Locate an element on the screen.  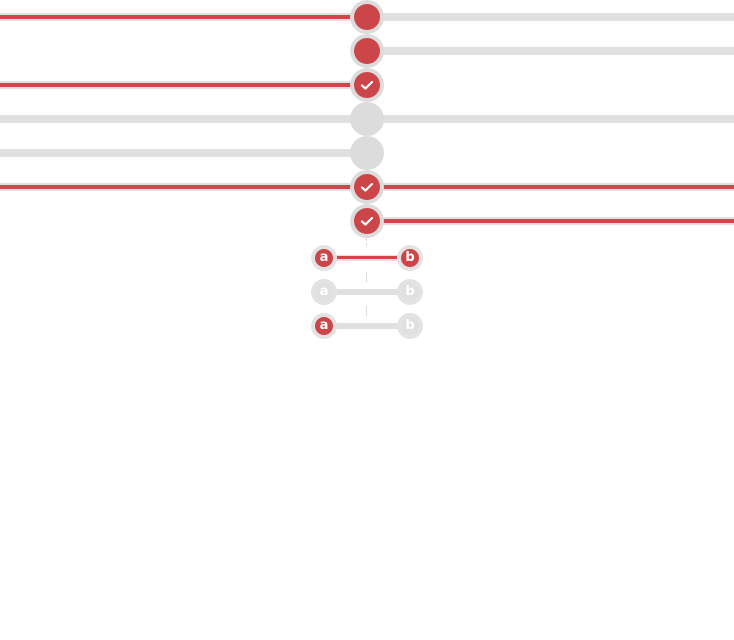
ab-row-1: a b is located at coordinates (367, 258).